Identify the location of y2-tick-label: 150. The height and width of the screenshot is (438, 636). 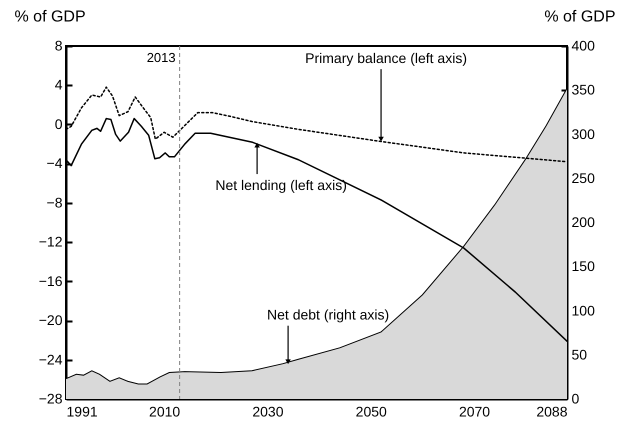
(584, 266).